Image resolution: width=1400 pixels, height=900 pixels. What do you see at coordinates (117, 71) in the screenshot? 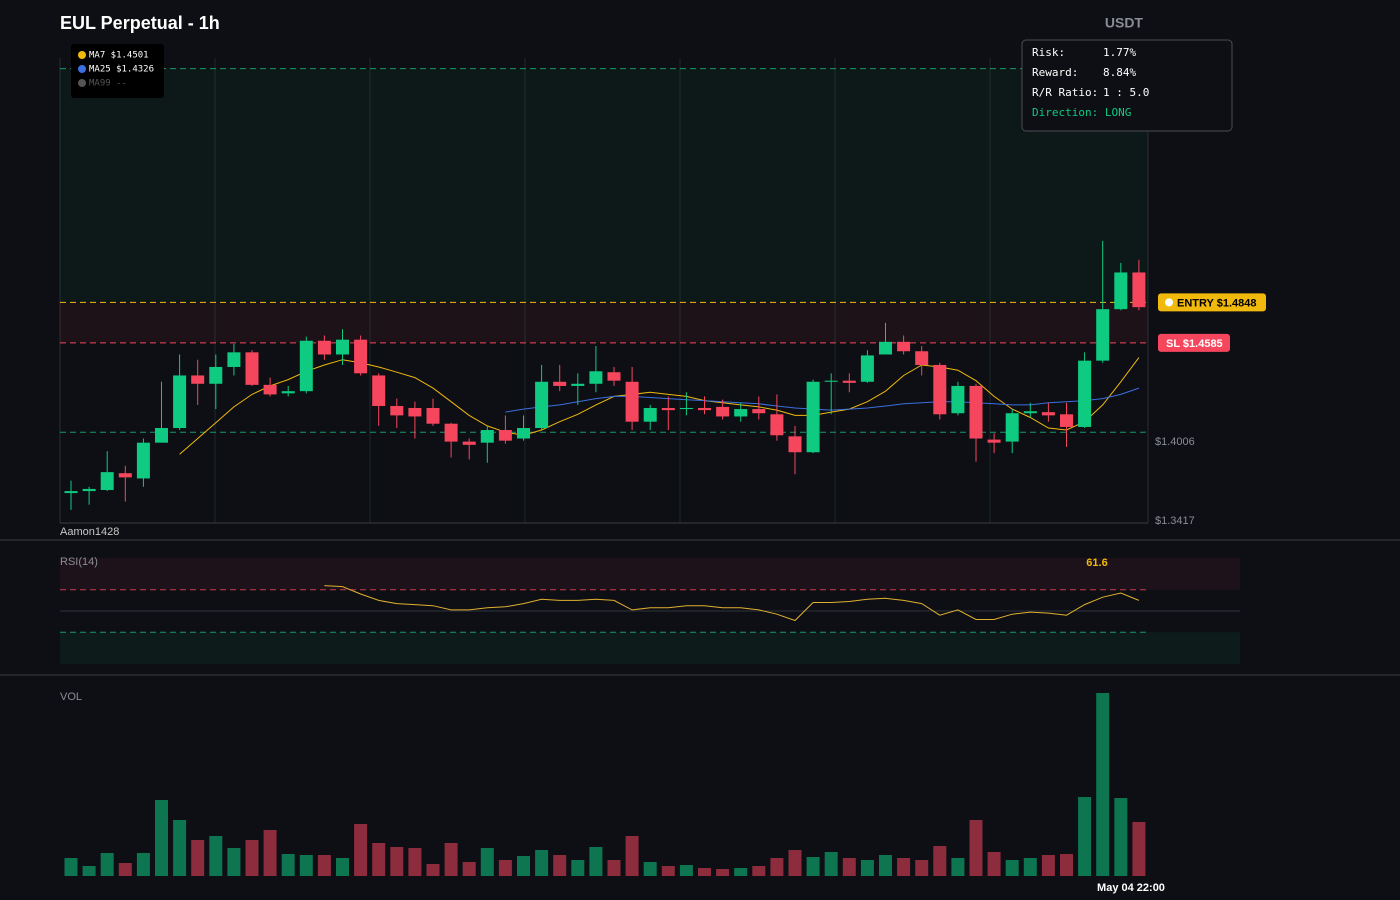
I see `legend-box` at bounding box center [117, 71].